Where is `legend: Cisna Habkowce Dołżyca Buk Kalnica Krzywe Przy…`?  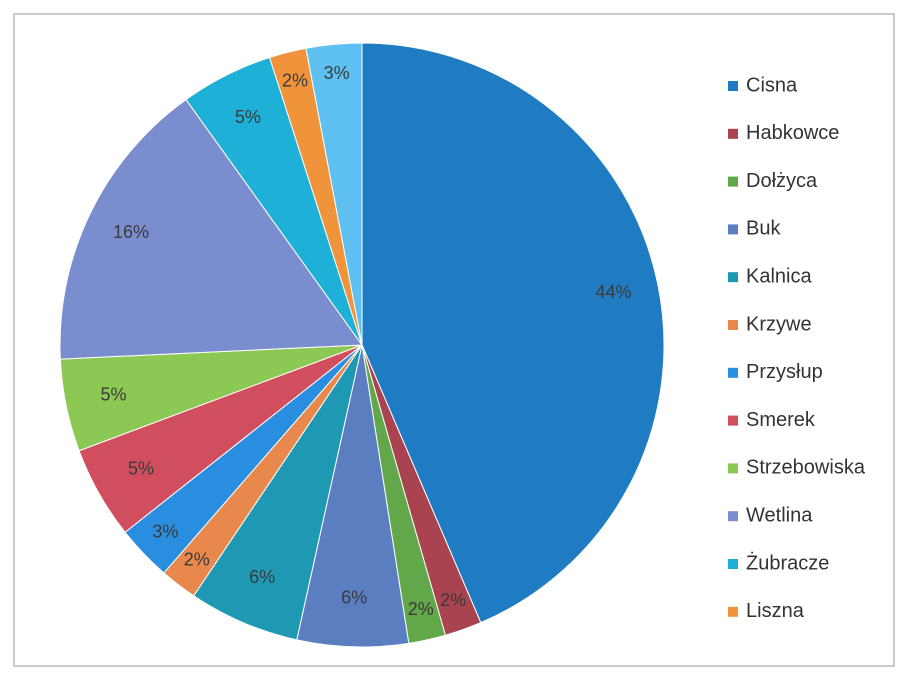
legend: Cisna Habkowce Dołżyca Buk Kalnica Krzywe Przy… is located at coordinates (797, 348).